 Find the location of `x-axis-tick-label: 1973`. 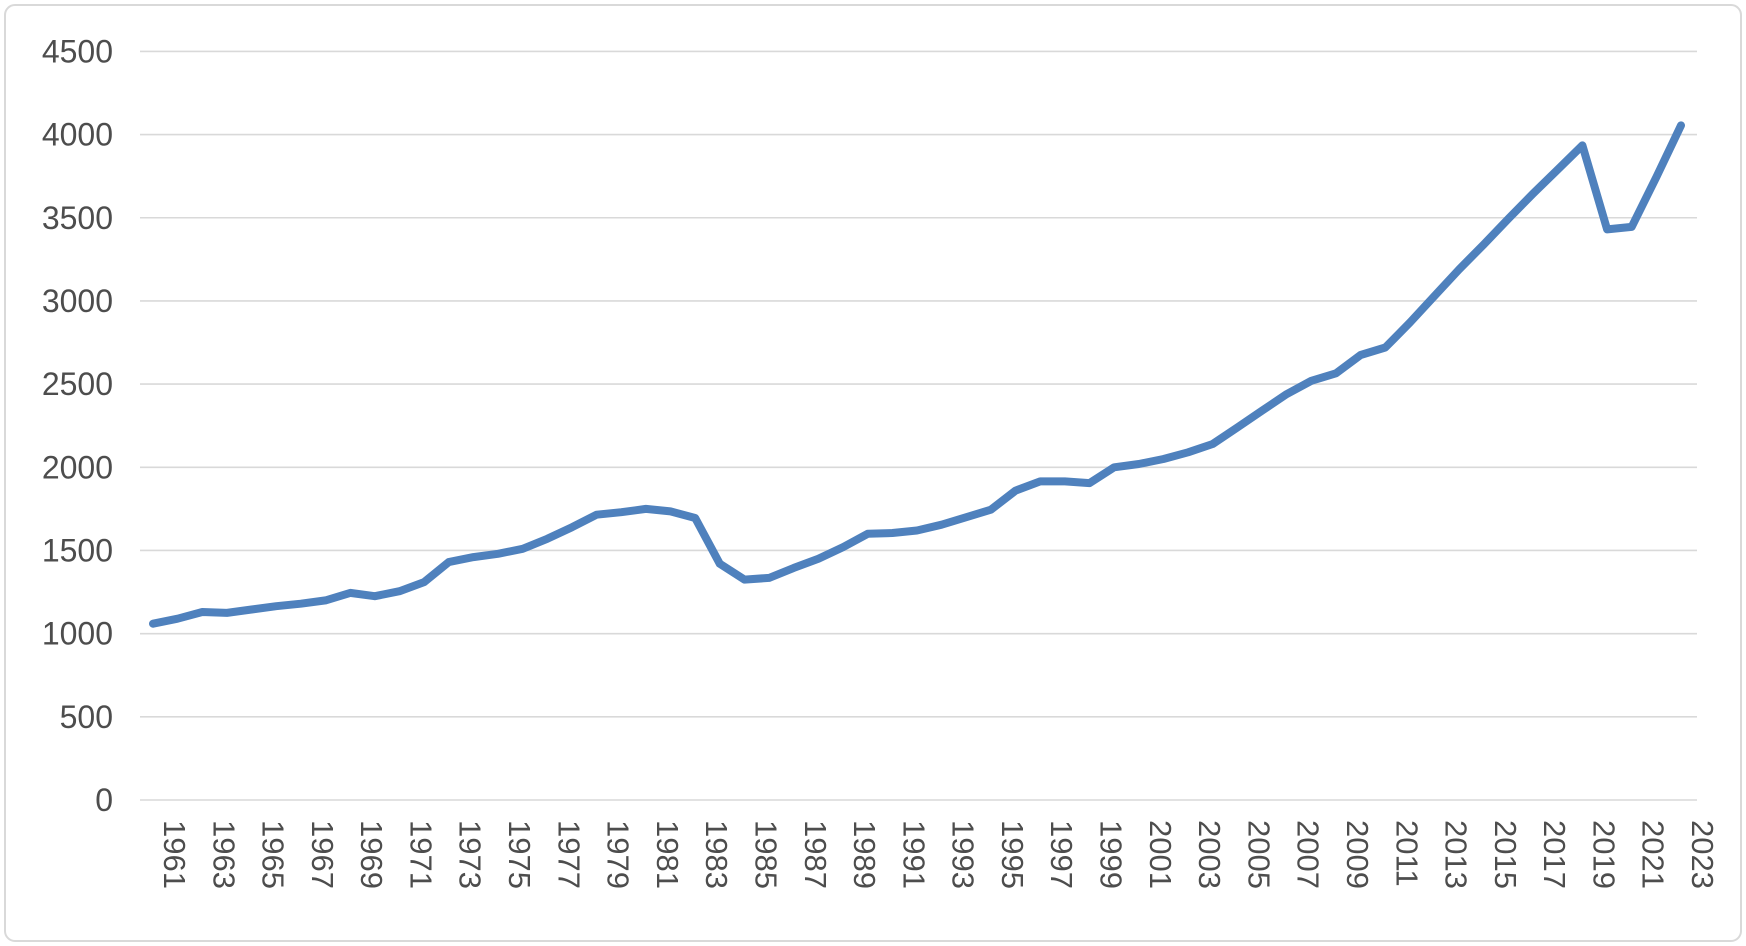

x-axis-tick-label: 1973 is located at coordinates (470, 854).